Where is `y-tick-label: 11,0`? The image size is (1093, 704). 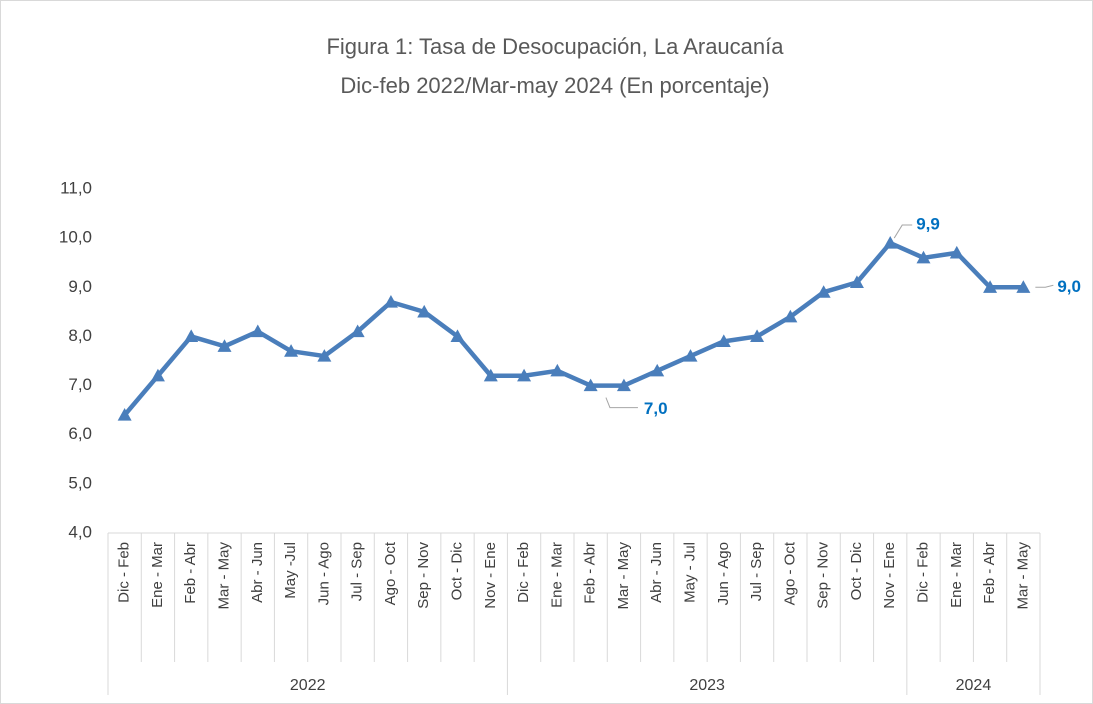 y-tick-label: 11,0 is located at coordinates (76, 187).